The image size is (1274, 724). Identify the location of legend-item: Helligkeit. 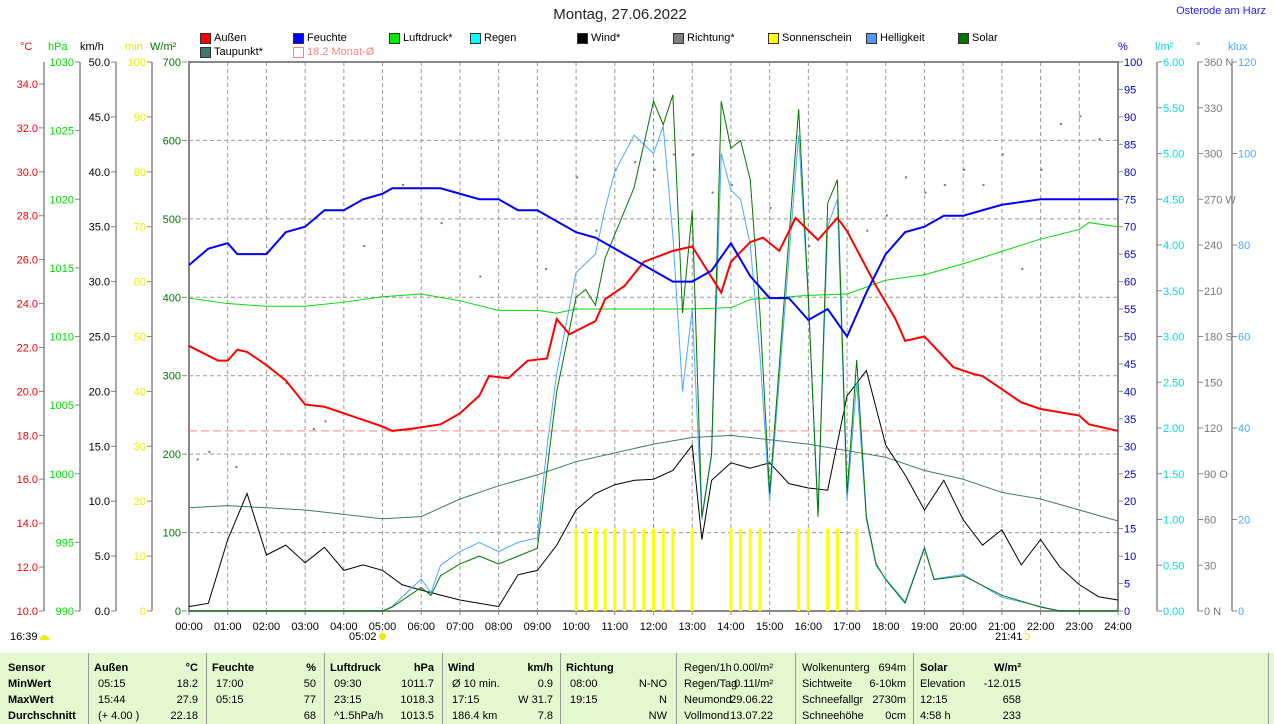
(895, 38).